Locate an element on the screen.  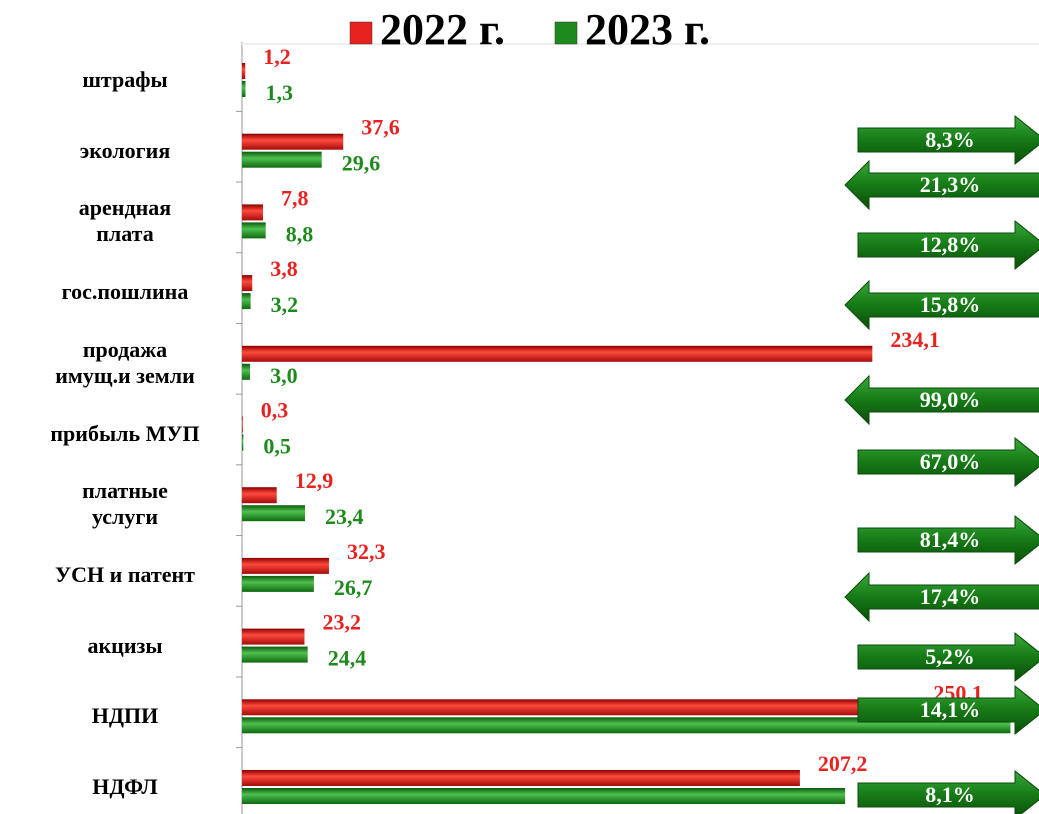
value-label: 3,0 is located at coordinates (284, 375).